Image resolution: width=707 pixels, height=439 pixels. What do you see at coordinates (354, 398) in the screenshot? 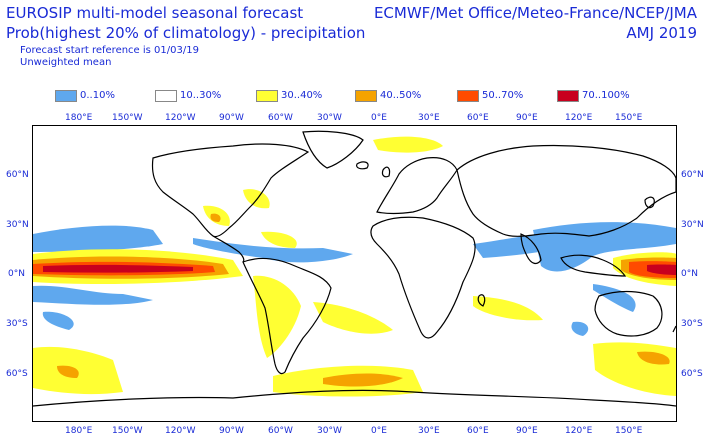
I see `coast-antarctica` at bounding box center [354, 398].